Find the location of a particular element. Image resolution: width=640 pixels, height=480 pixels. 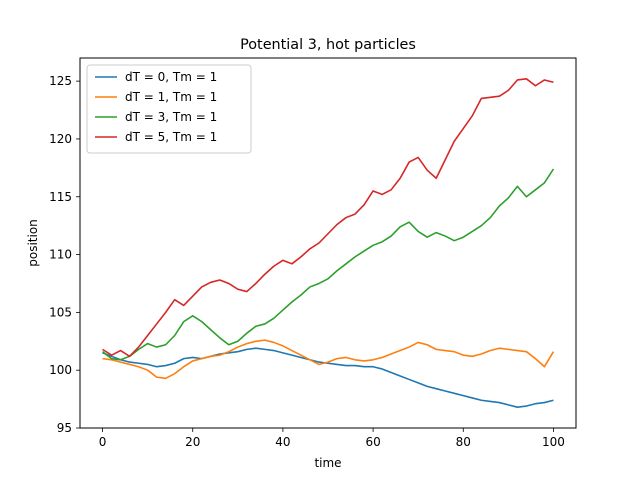

legend-box is located at coordinates (169, 109).